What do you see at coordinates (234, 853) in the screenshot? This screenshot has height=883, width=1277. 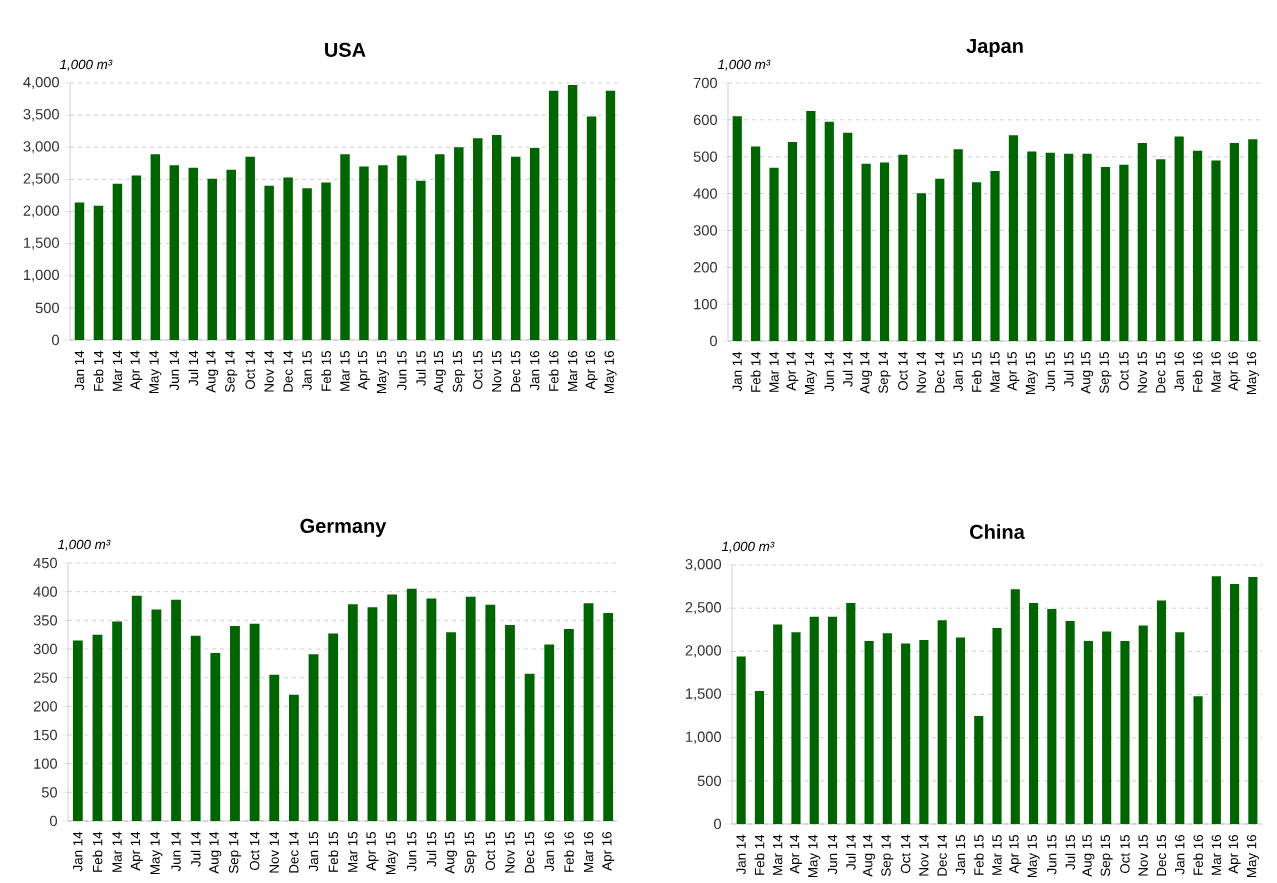 I see `x-tick-label: Sep 14` at bounding box center [234, 853].